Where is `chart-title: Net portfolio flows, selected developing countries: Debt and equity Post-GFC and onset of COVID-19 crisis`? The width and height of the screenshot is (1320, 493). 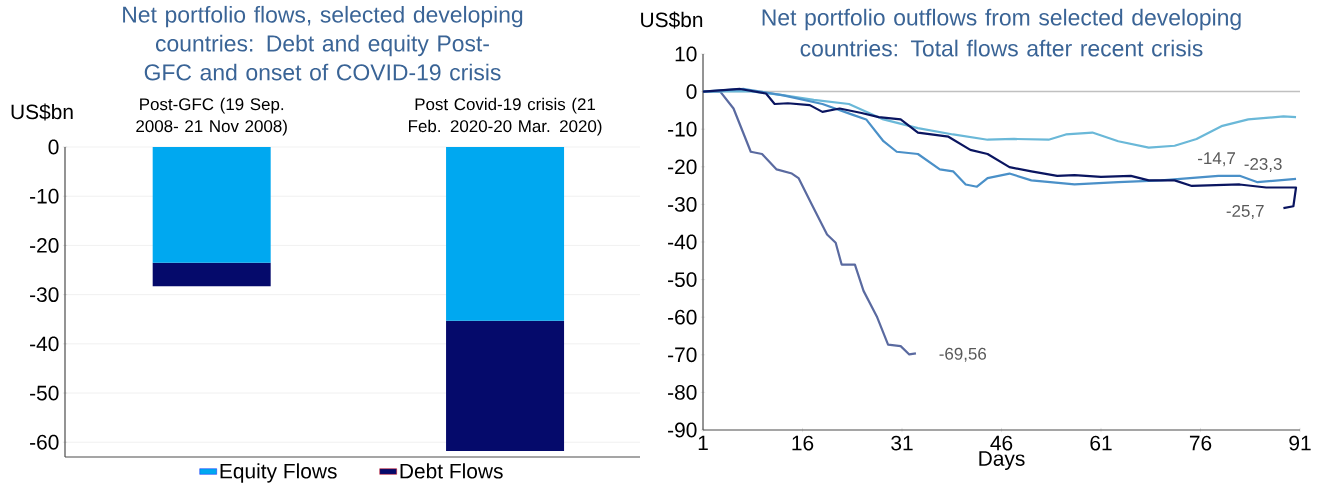
chart-title: Net portfolio flows, selected developing countries: Debt and equity Post-GFC and onset of COVID-19 crisis is located at coordinates (323, 43).